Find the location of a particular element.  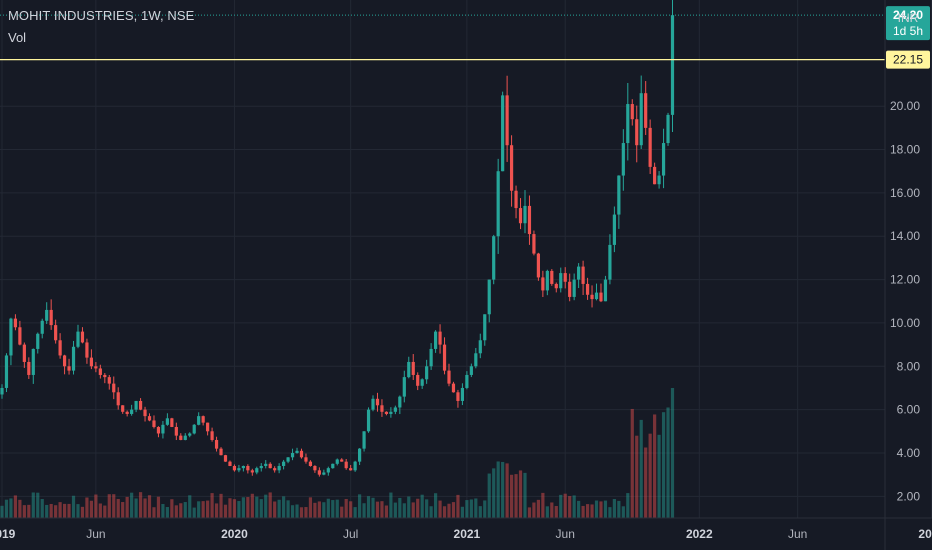

y-tick-label: 14.00 is located at coordinates (905, 236).